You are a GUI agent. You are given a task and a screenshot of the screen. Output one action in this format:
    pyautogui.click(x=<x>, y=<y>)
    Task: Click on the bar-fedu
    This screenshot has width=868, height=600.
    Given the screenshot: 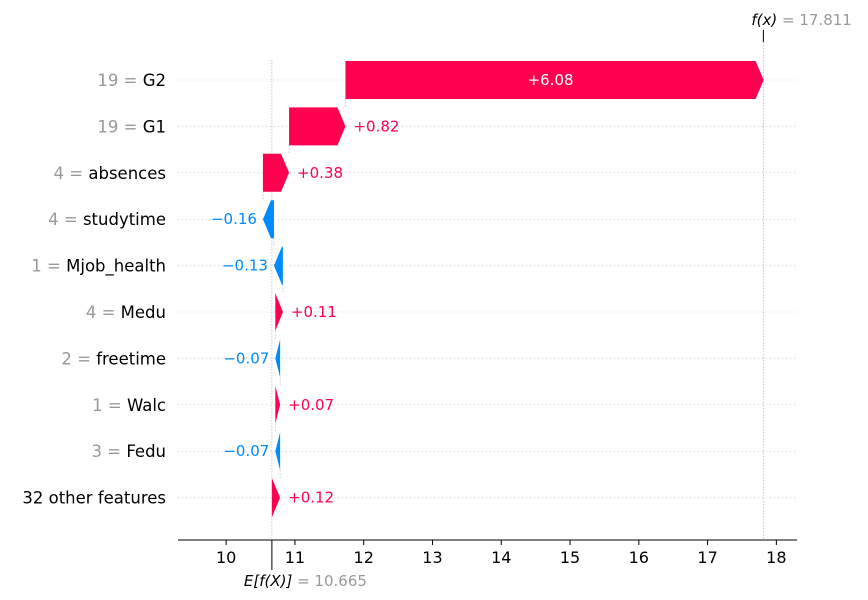 What is the action you would take?
    pyautogui.click(x=278, y=451)
    